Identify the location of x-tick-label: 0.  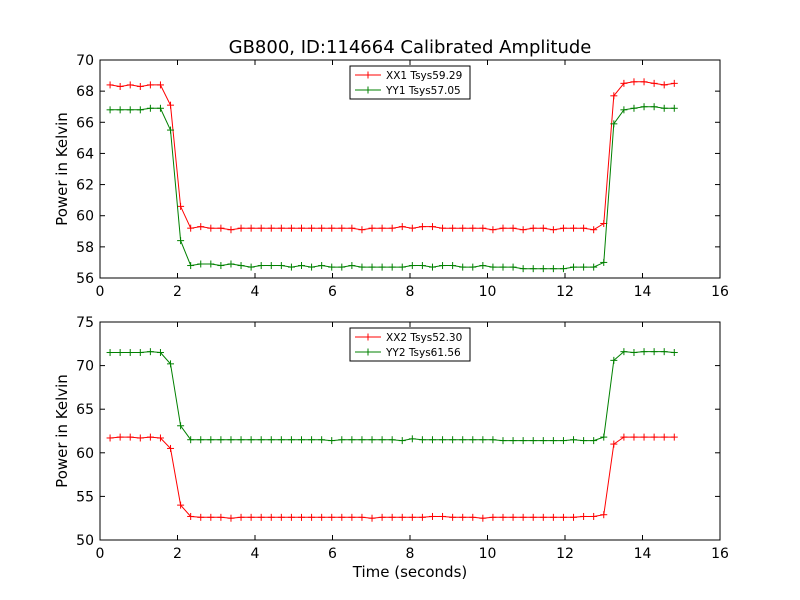
(100, 554).